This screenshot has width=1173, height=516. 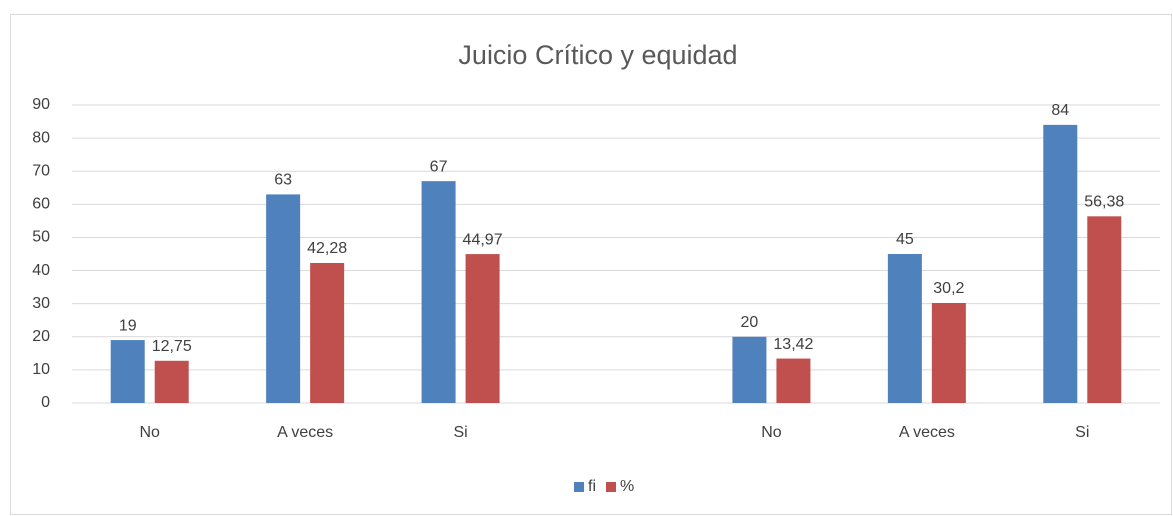 I want to click on data-label: 20, so click(x=750, y=322).